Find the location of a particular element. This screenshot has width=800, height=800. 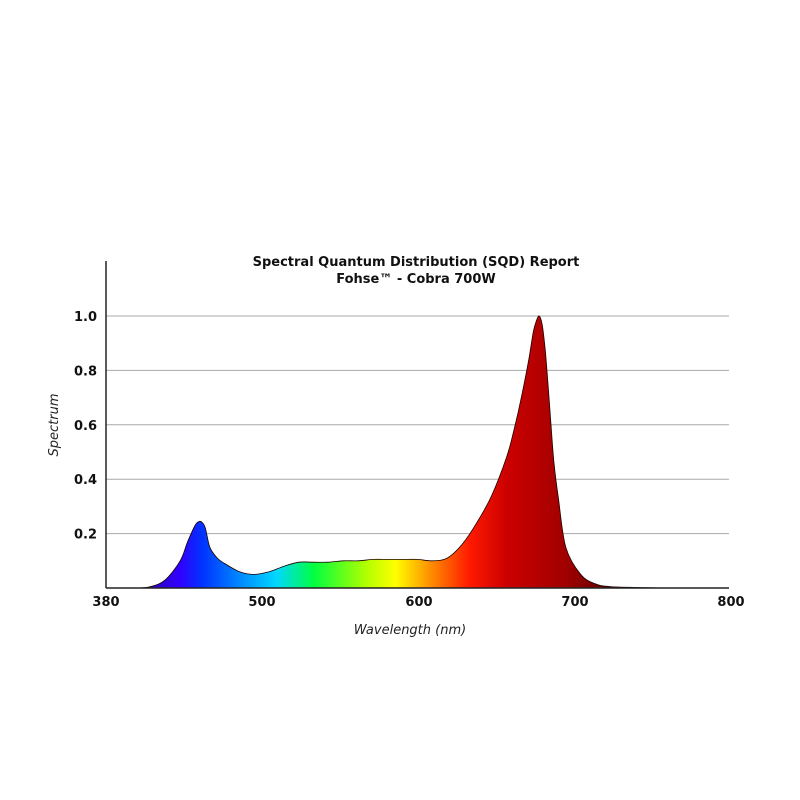

x-tick-label: 700 is located at coordinates (574, 602).